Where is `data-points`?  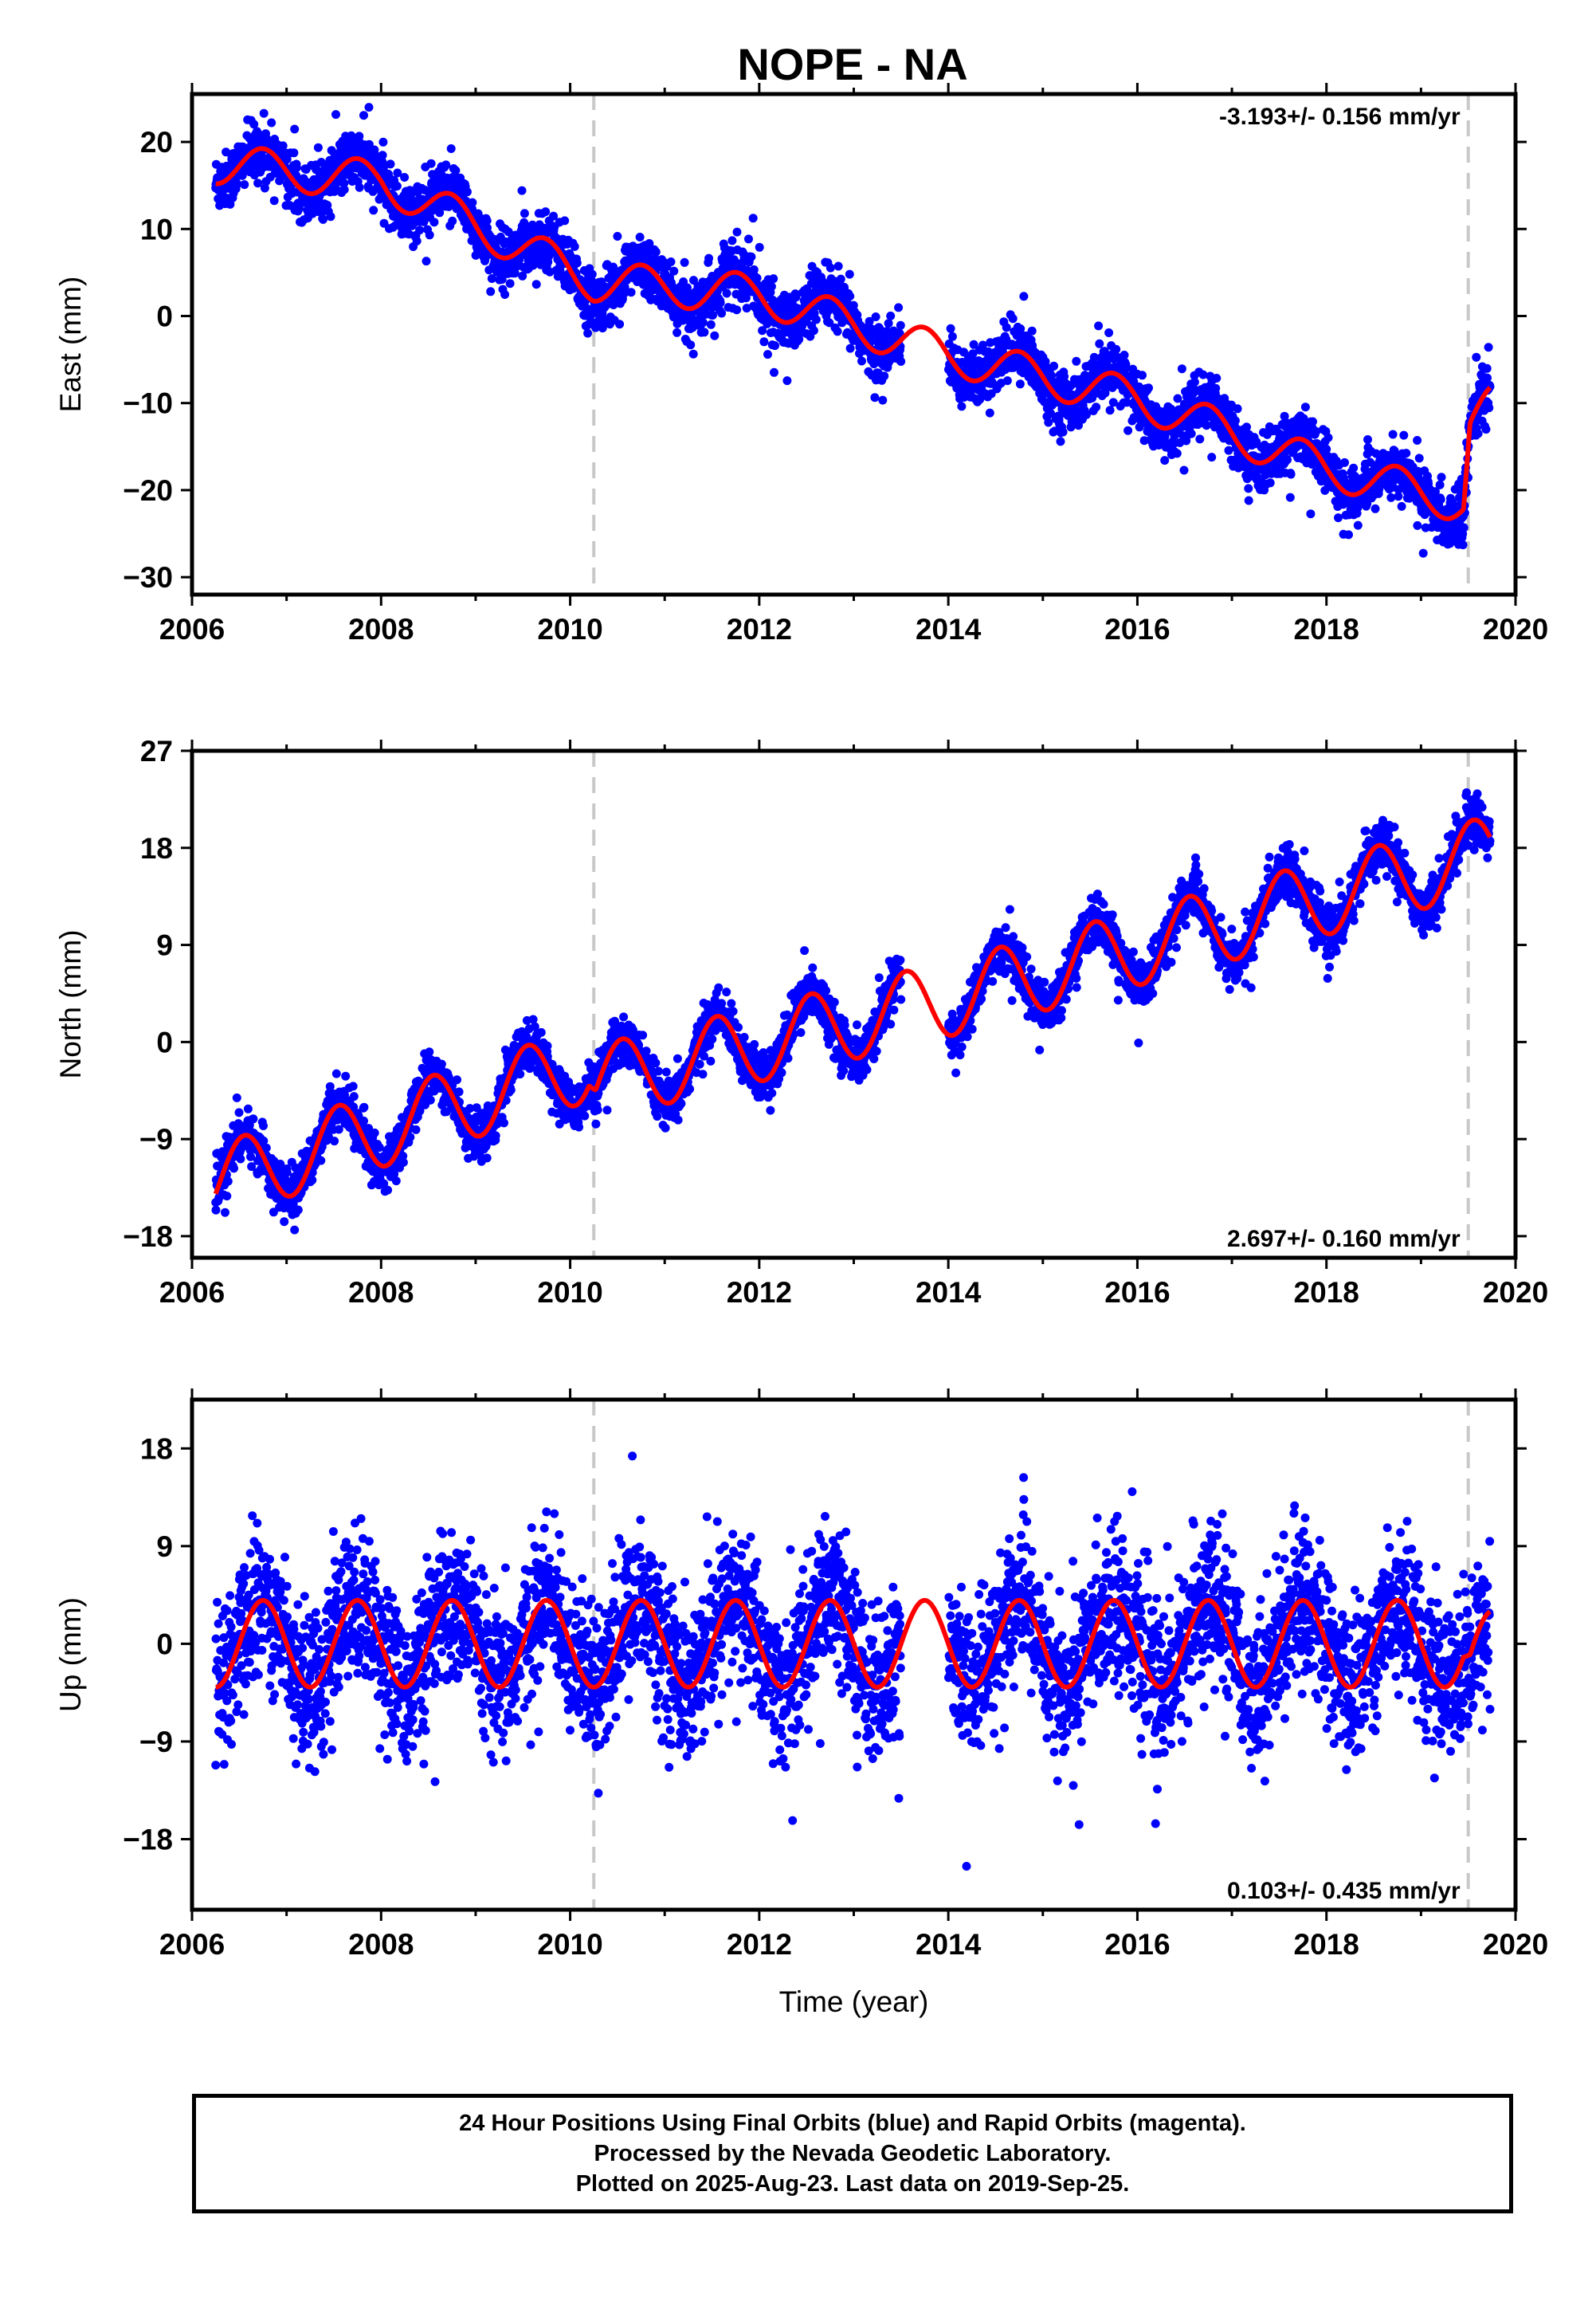 data-points is located at coordinates (853, 1661).